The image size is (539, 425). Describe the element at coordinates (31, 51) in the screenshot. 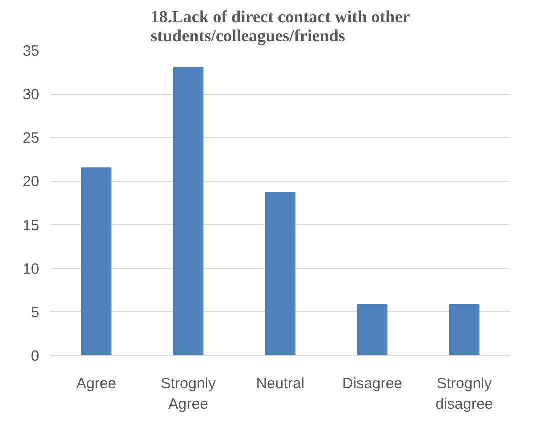

I see `y-tick-label: 35` at that location.